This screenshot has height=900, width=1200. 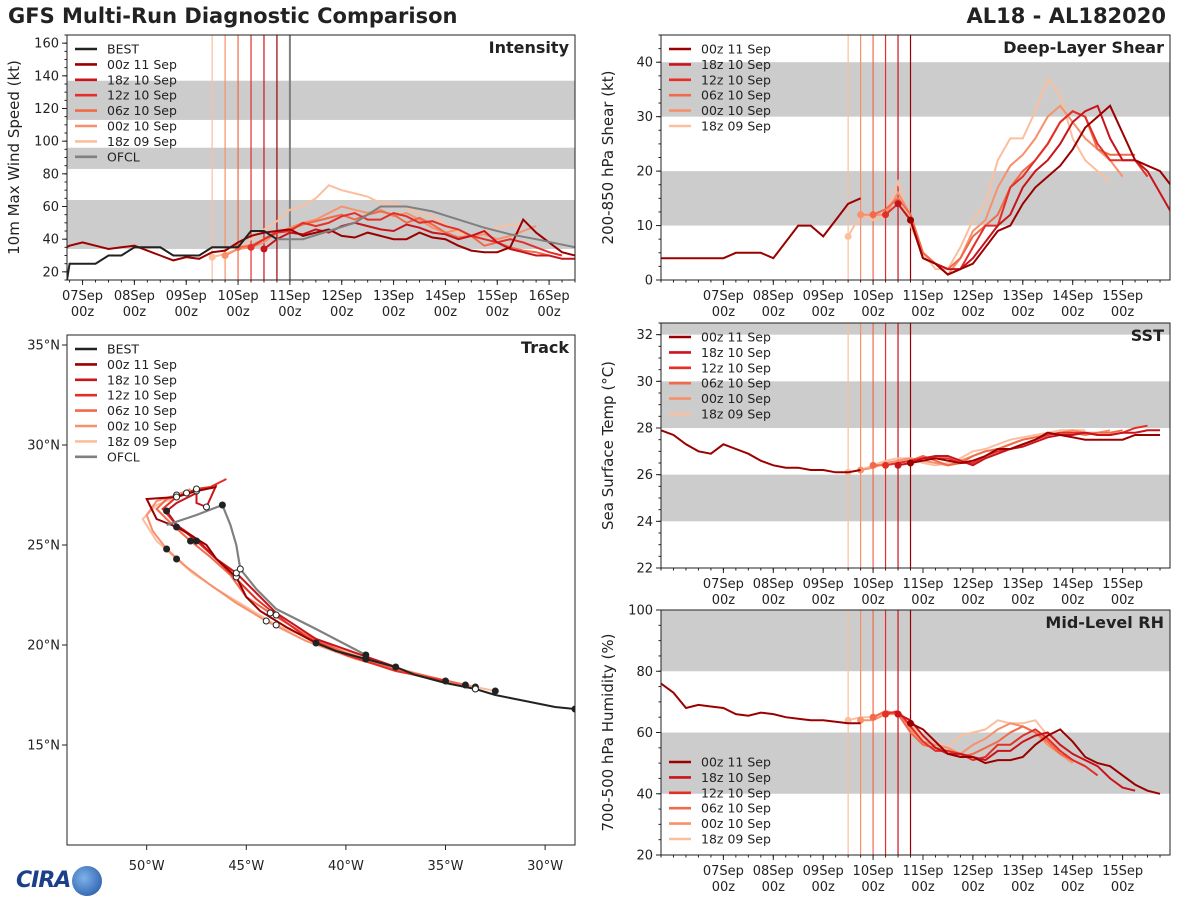 What do you see at coordinates (186, 296) in the screenshot?
I see `intensity-xtick-label: 09Sep` at bounding box center [186, 296].